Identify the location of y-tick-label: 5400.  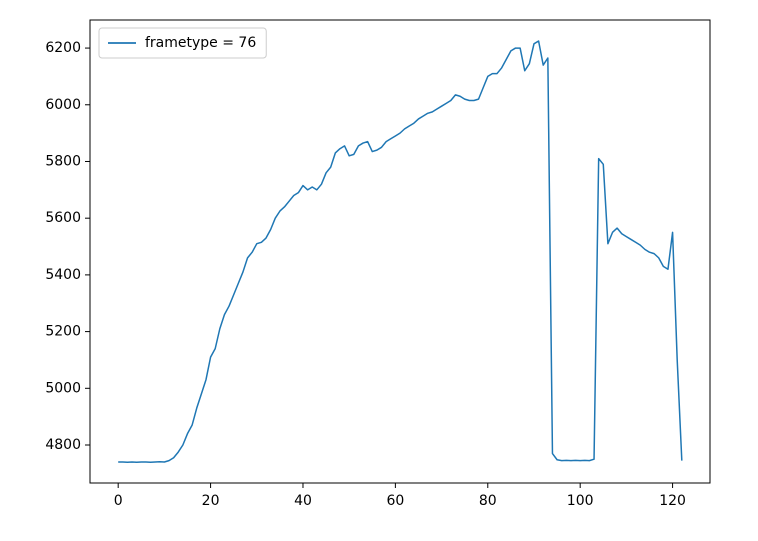
(63, 275).